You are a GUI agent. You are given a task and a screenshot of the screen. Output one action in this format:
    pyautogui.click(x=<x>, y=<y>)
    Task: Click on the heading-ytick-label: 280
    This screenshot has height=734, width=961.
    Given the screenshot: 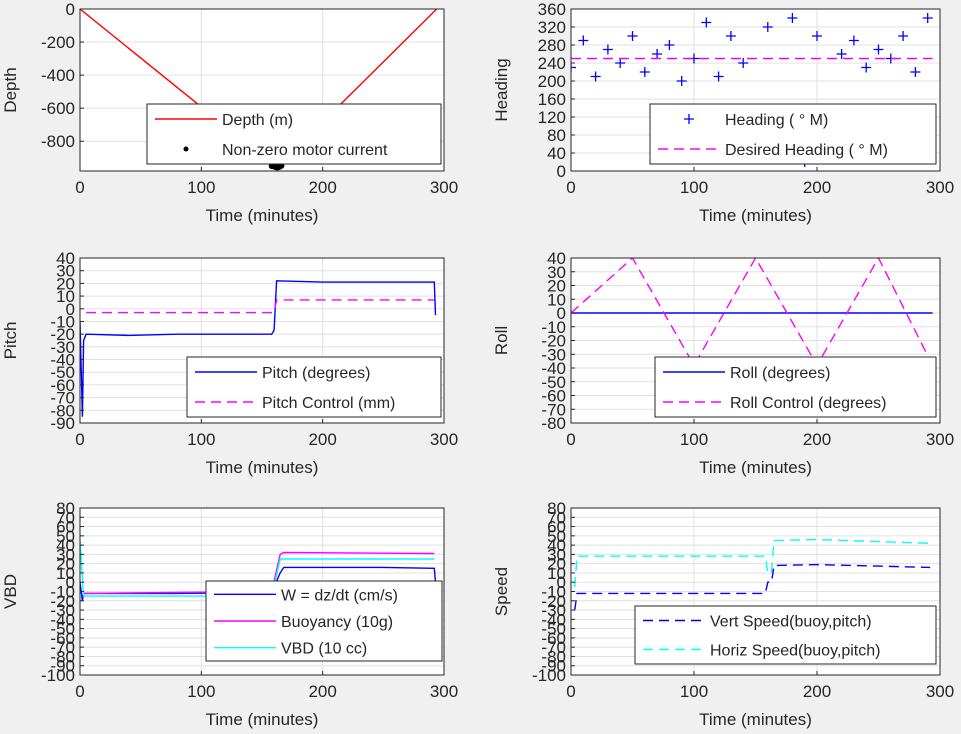 What is the action you would take?
    pyautogui.click(x=552, y=45)
    